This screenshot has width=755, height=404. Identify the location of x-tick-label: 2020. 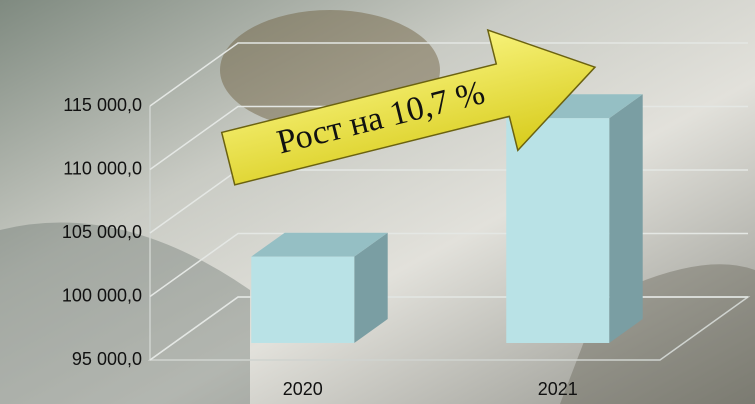
(303, 389).